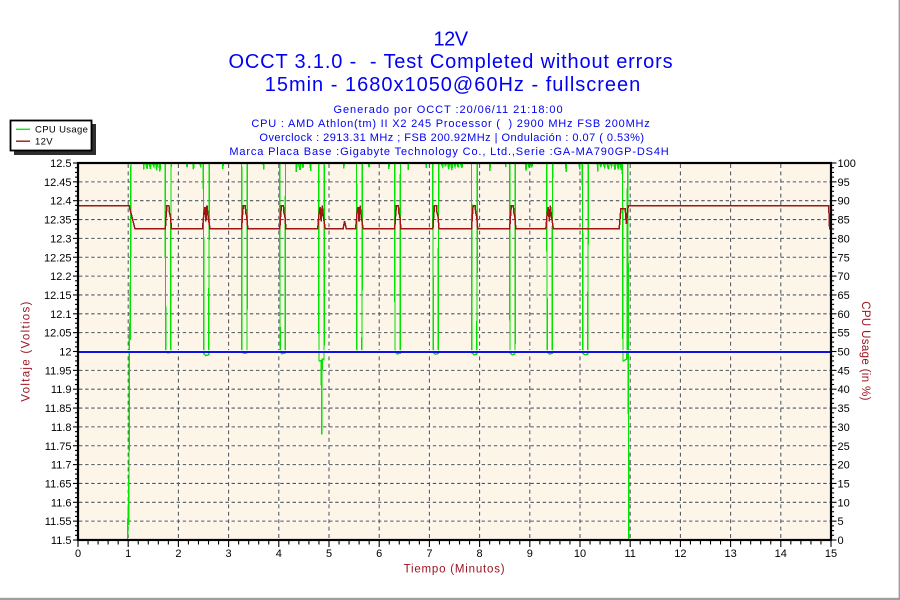  Describe the element at coordinates (844, 183) in the screenshot. I see `svg-text: 95` at that location.